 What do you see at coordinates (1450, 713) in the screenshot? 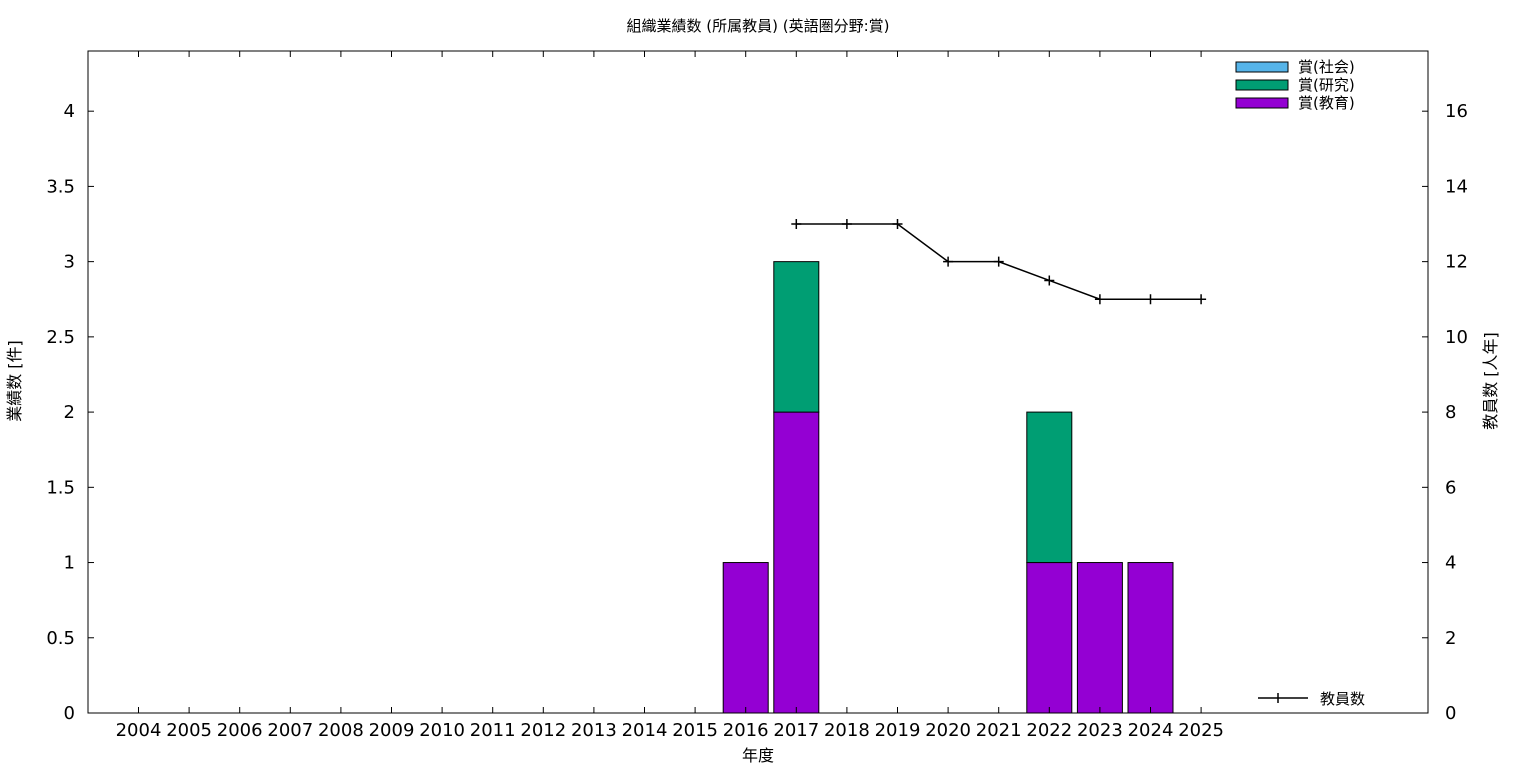
I see `y2-tick-label: 0` at bounding box center [1450, 713].